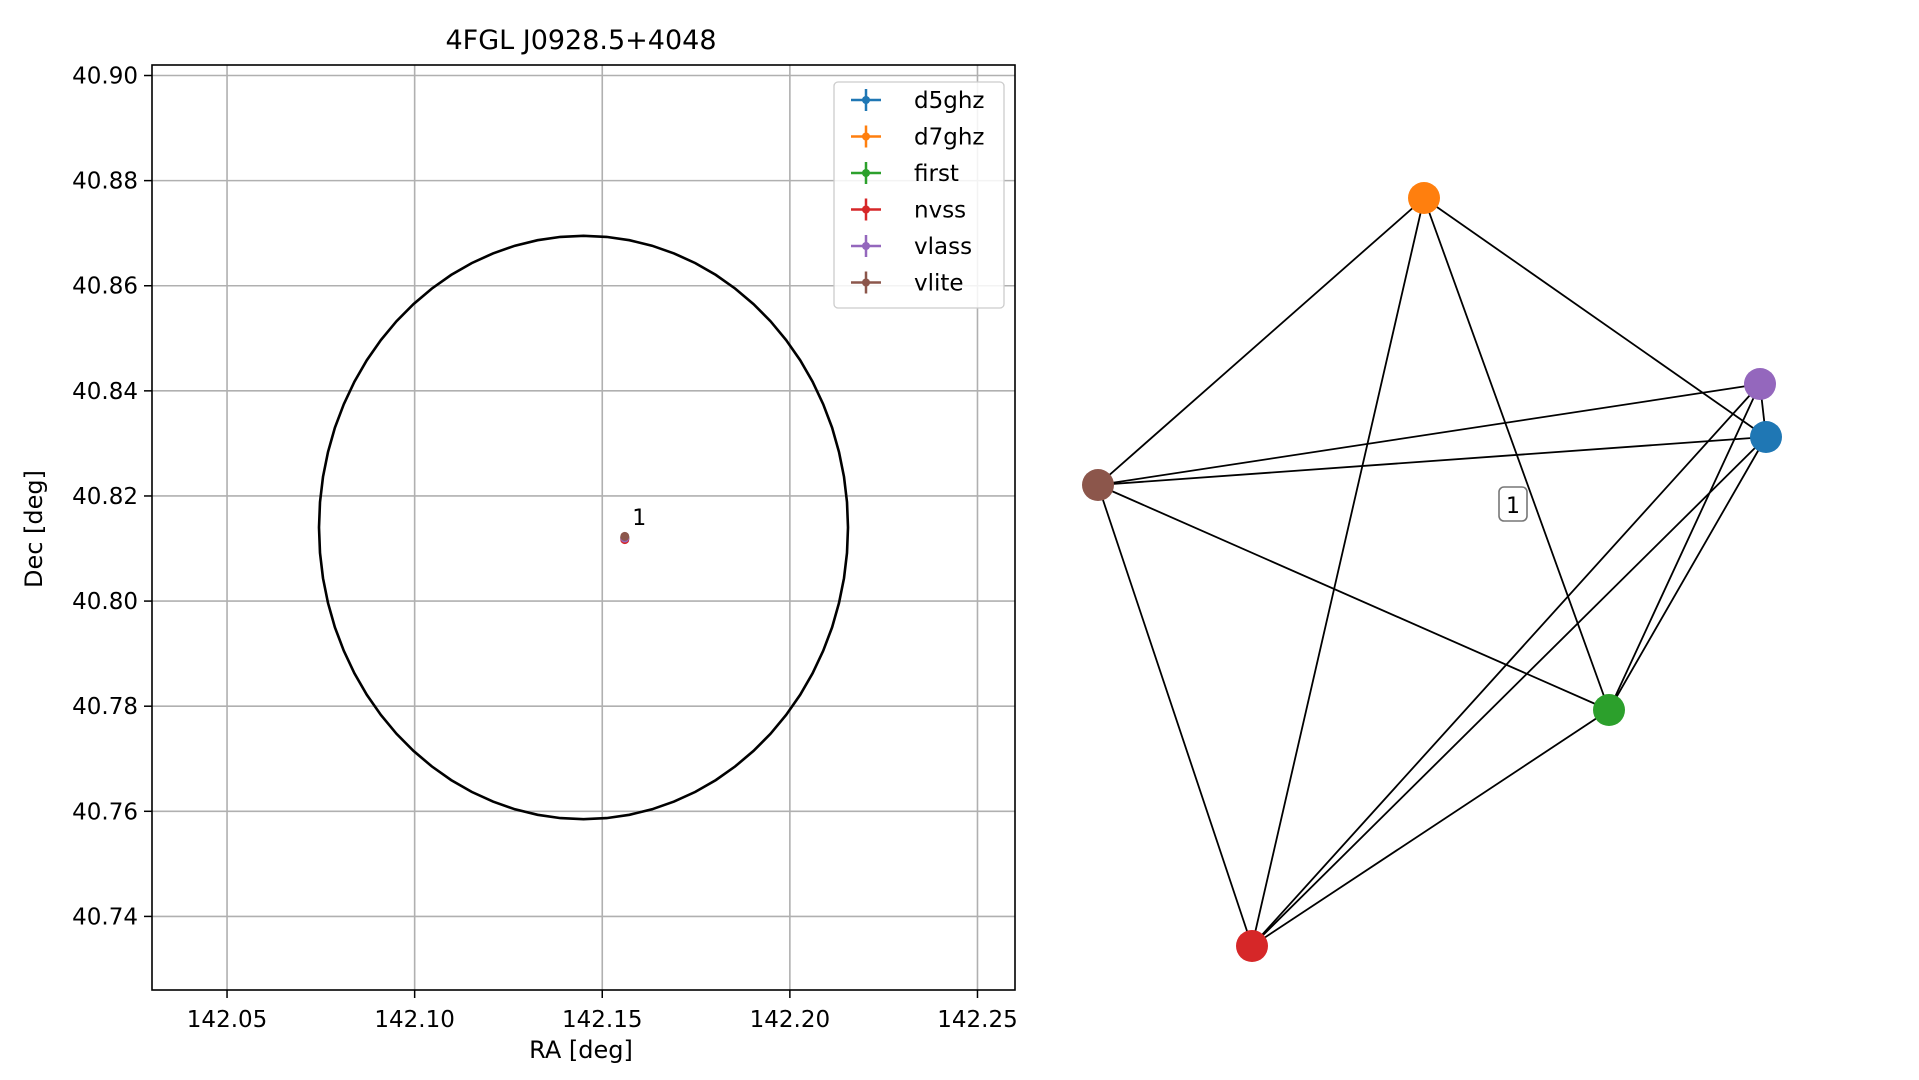 This screenshot has width=1919, height=1080. I want to click on edge-d7ghz-vlite, so click(1261, 341).